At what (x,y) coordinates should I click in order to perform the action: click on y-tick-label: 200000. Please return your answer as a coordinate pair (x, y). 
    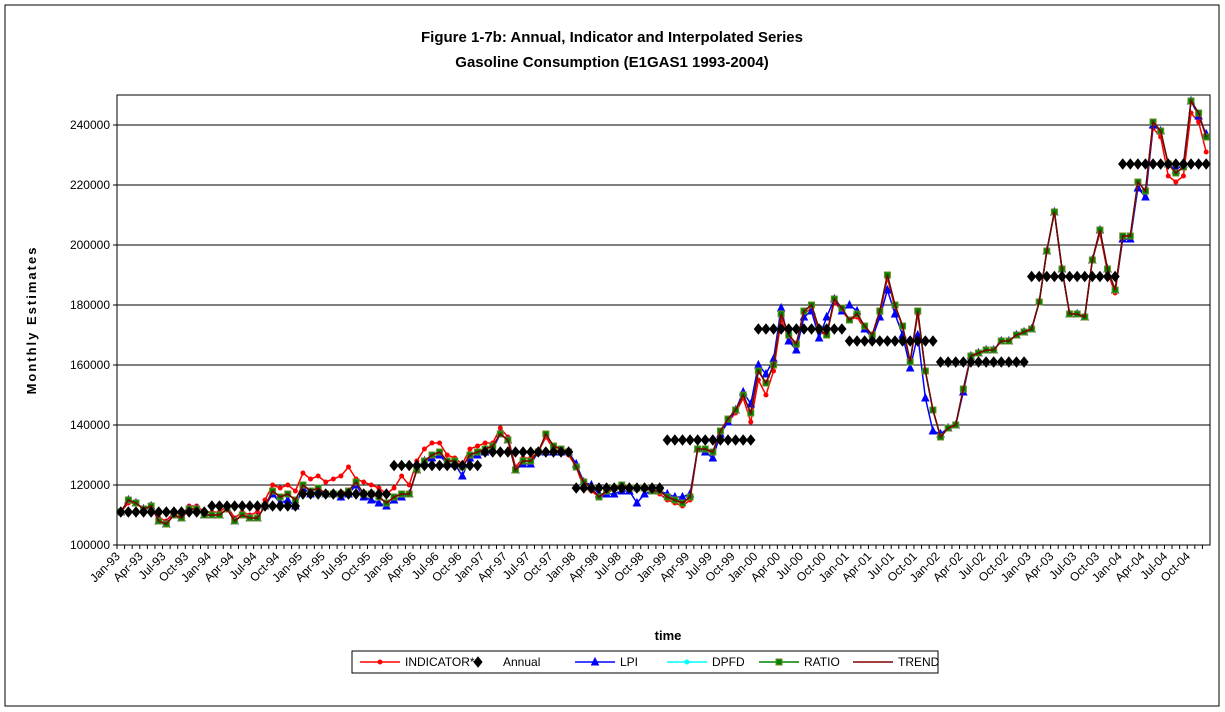
    Looking at the image, I should click on (90, 245).